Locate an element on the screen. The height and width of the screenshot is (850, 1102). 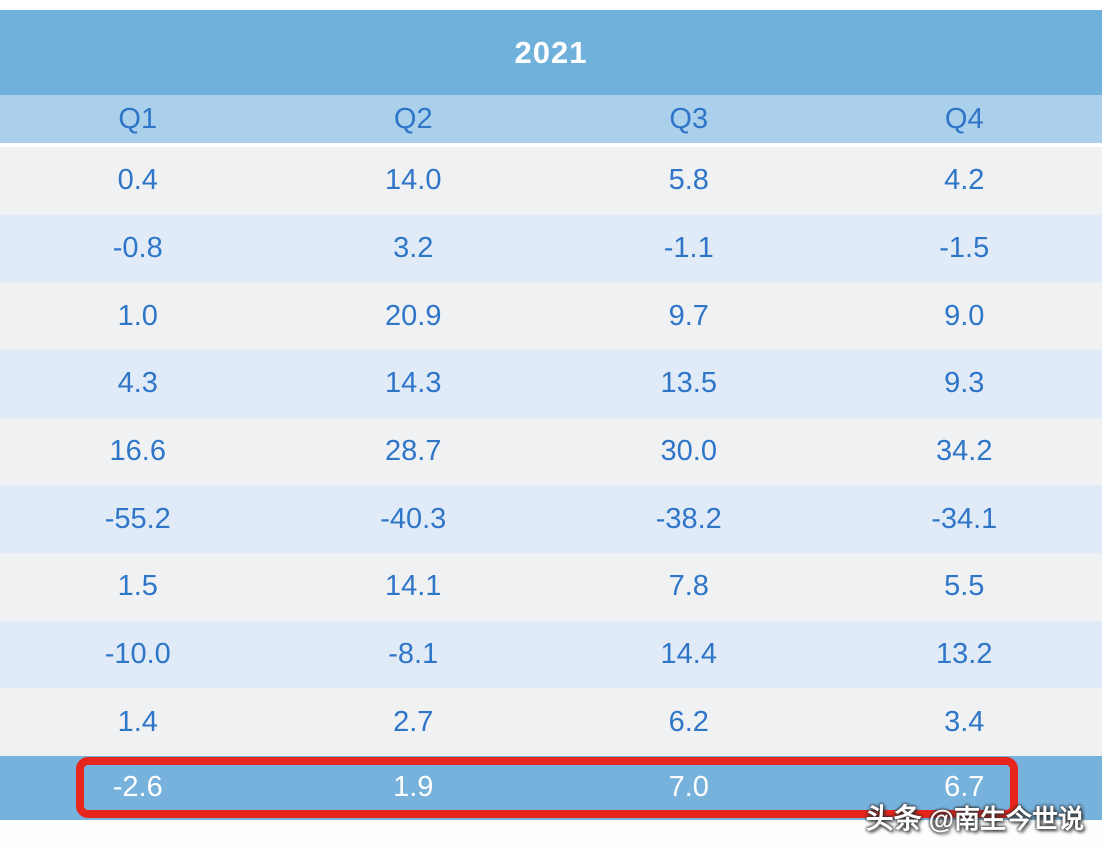
year-title: 2021 is located at coordinates (551, 52).